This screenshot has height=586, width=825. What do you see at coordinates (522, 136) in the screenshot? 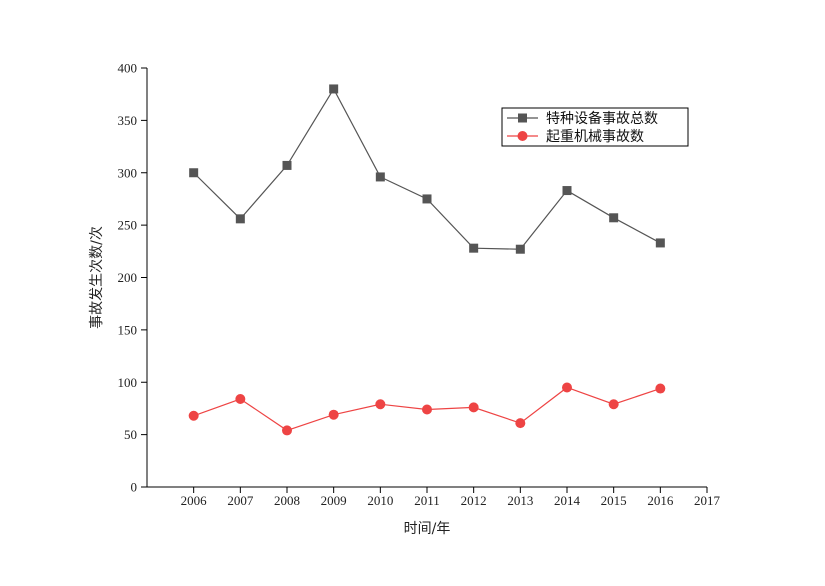
I see `legend-marker-circle` at bounding box center [522, 136].